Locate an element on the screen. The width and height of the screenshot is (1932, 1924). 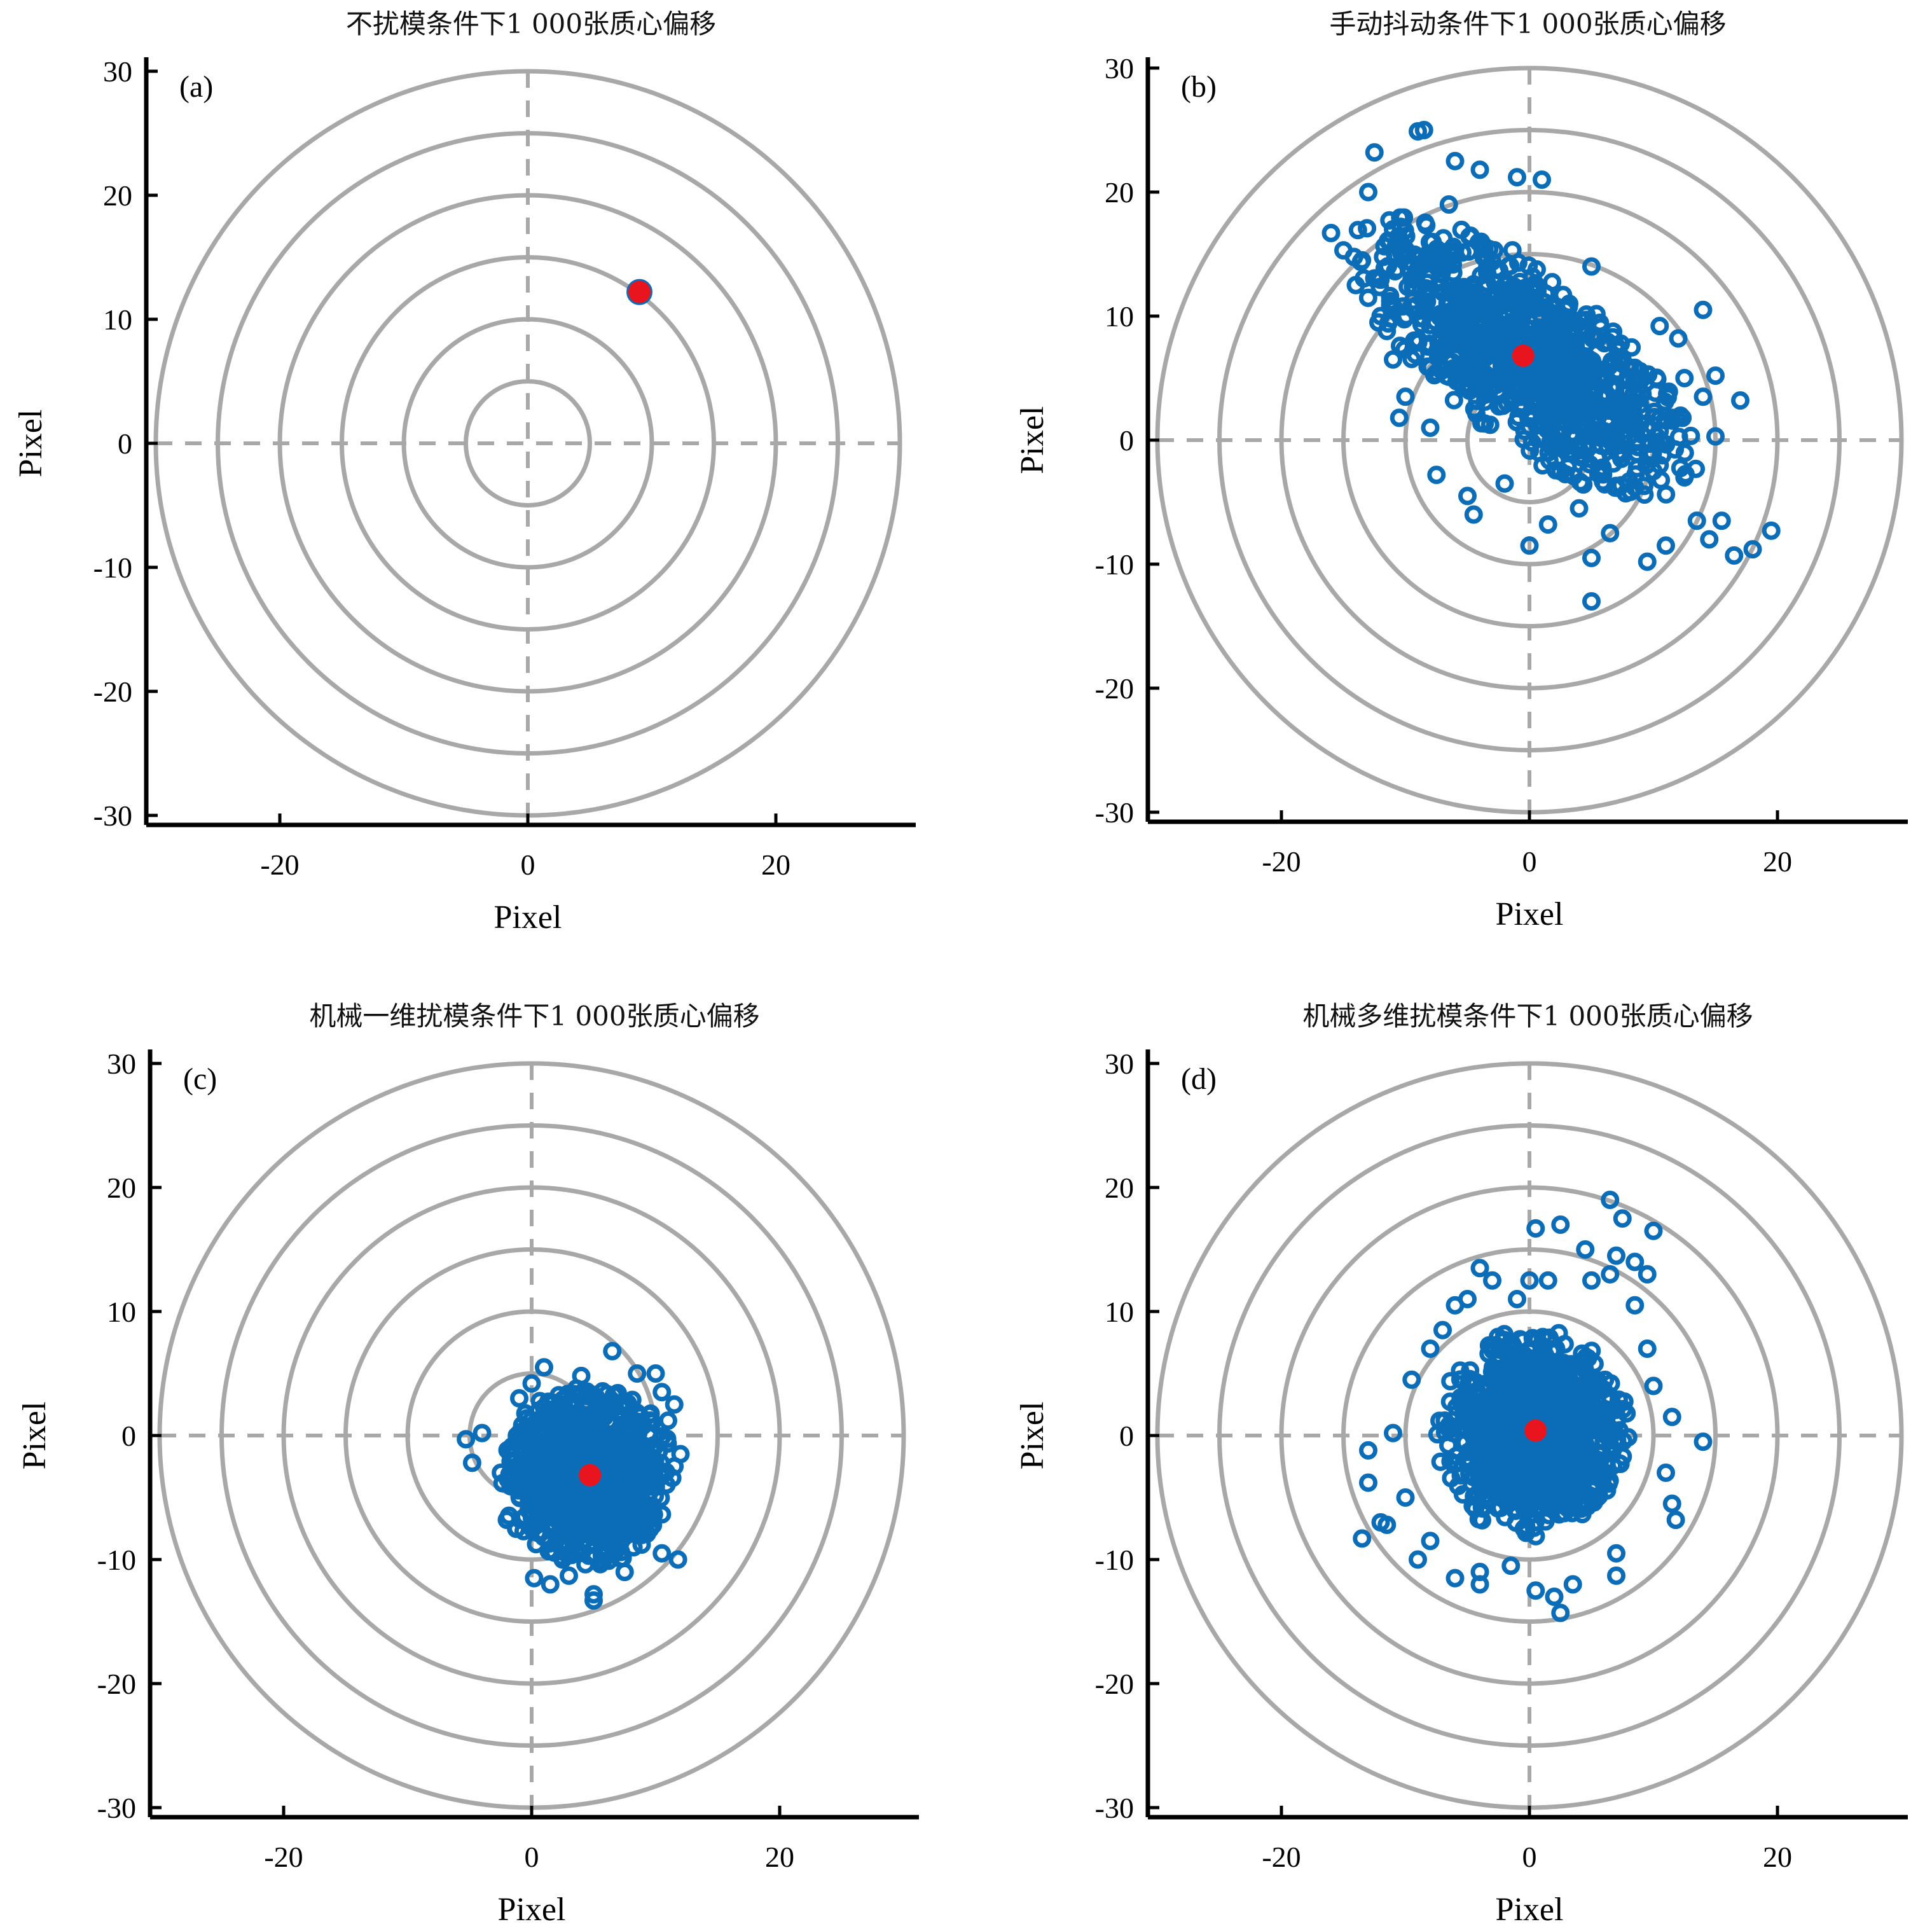
chart-title: 机械一维扰模条件下1 000张质心偏移 is located at coordinates (534, 1016).